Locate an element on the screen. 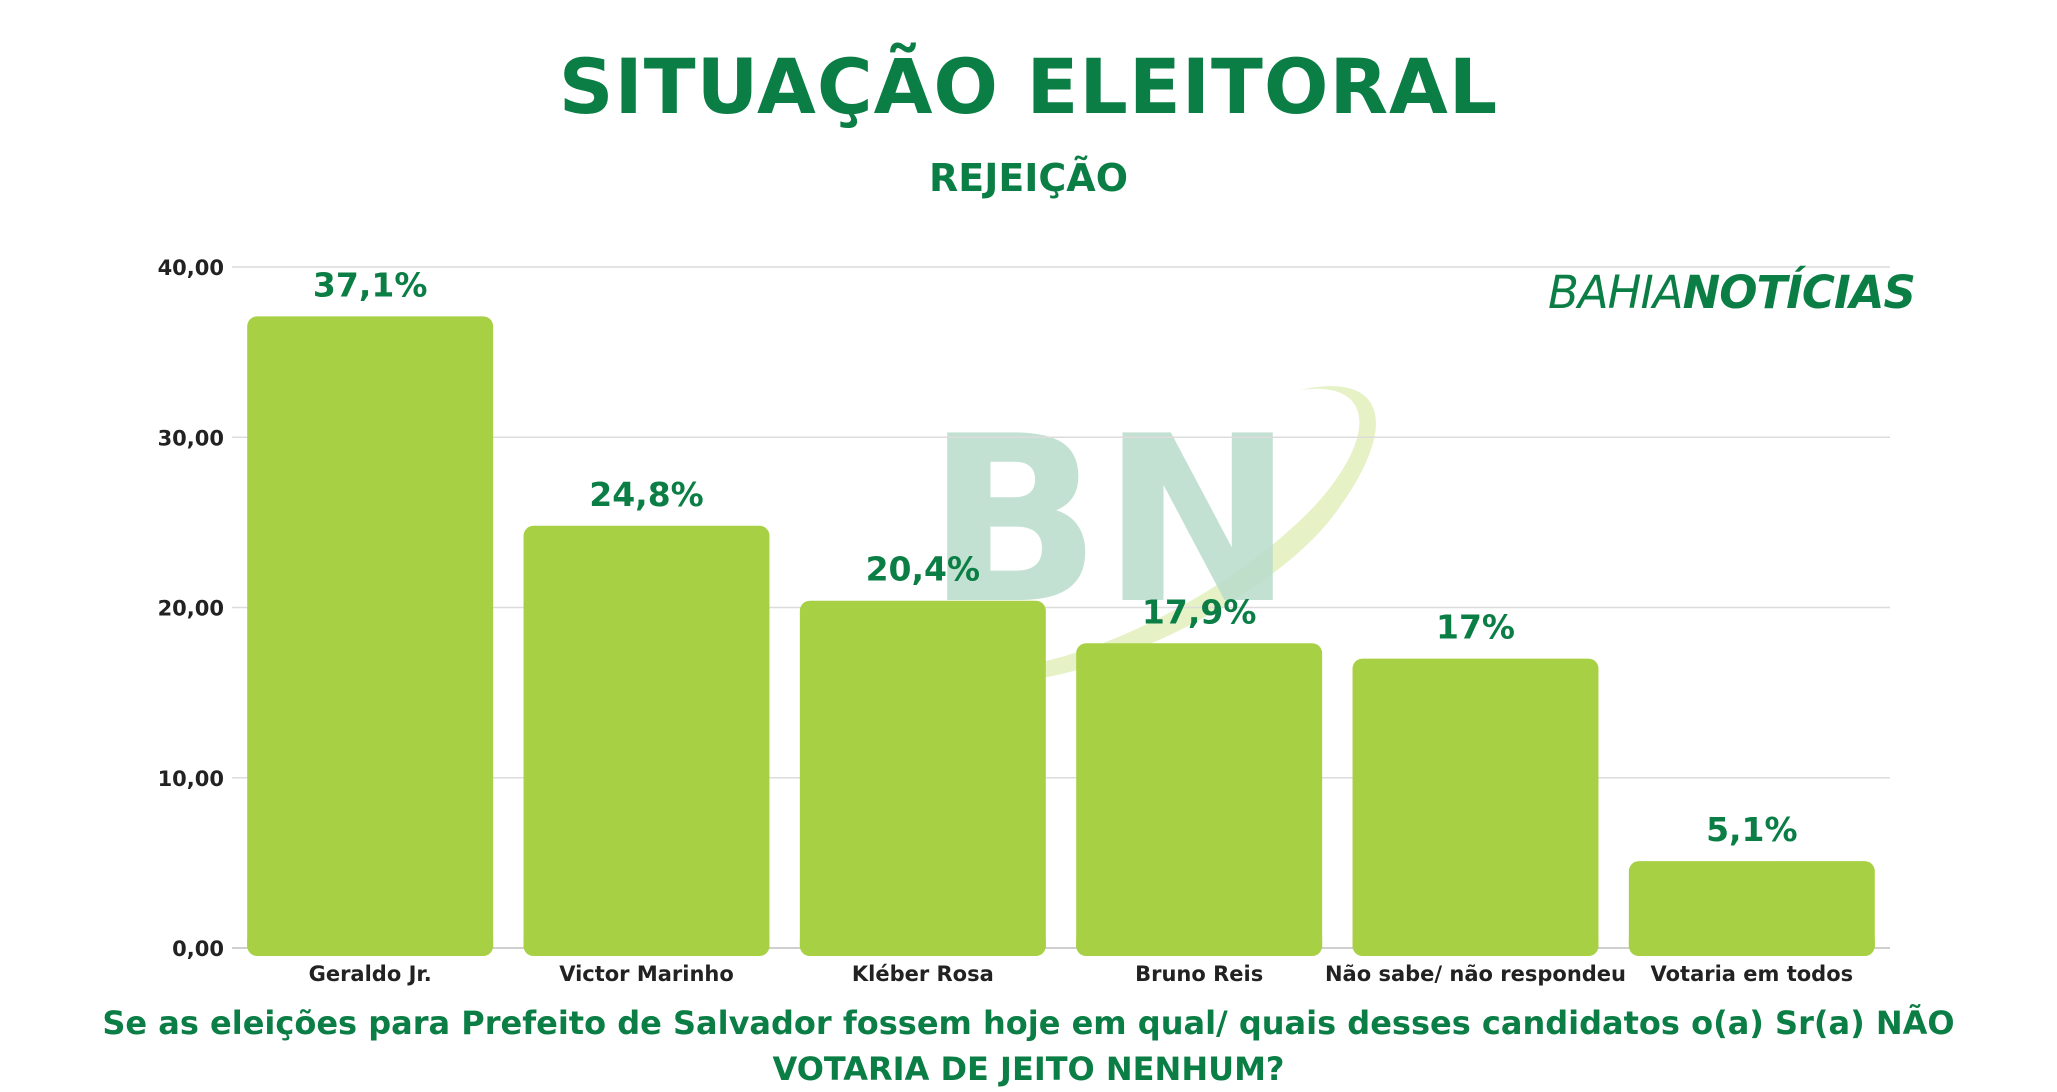 The height and width of the screenshot is (1092, 2057). y-tick-label: 0,00 is located at coordinates (198, 949).